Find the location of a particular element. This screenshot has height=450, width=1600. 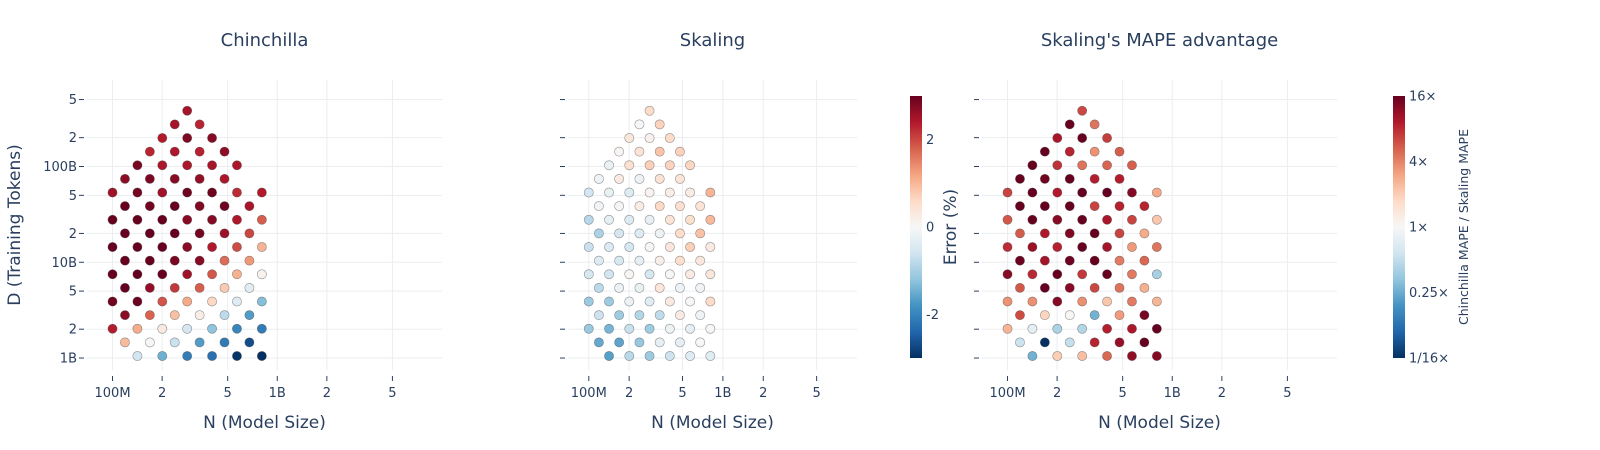

colorbar-title: Chinchilla MAPE / Skaling MAPE is located at coordinates (1463, 227).